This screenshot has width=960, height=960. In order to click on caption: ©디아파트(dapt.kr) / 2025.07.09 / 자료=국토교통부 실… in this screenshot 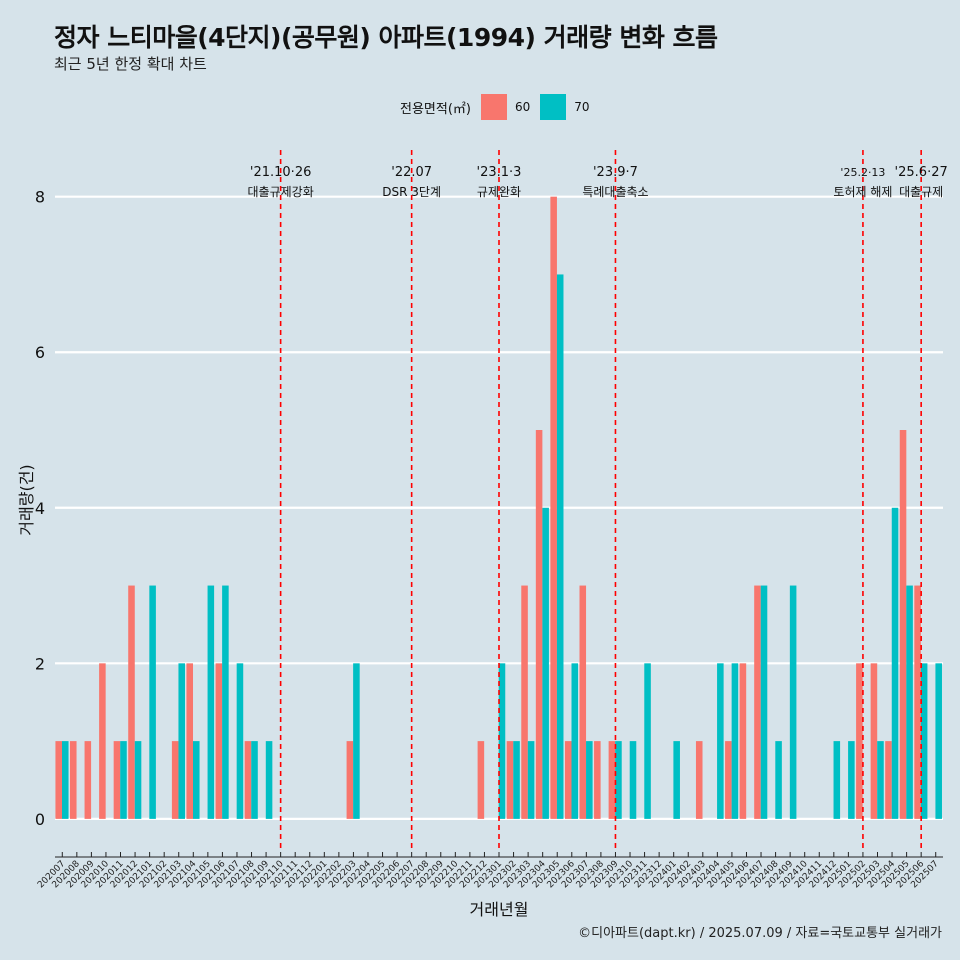, I will do `click(760, 933)`.